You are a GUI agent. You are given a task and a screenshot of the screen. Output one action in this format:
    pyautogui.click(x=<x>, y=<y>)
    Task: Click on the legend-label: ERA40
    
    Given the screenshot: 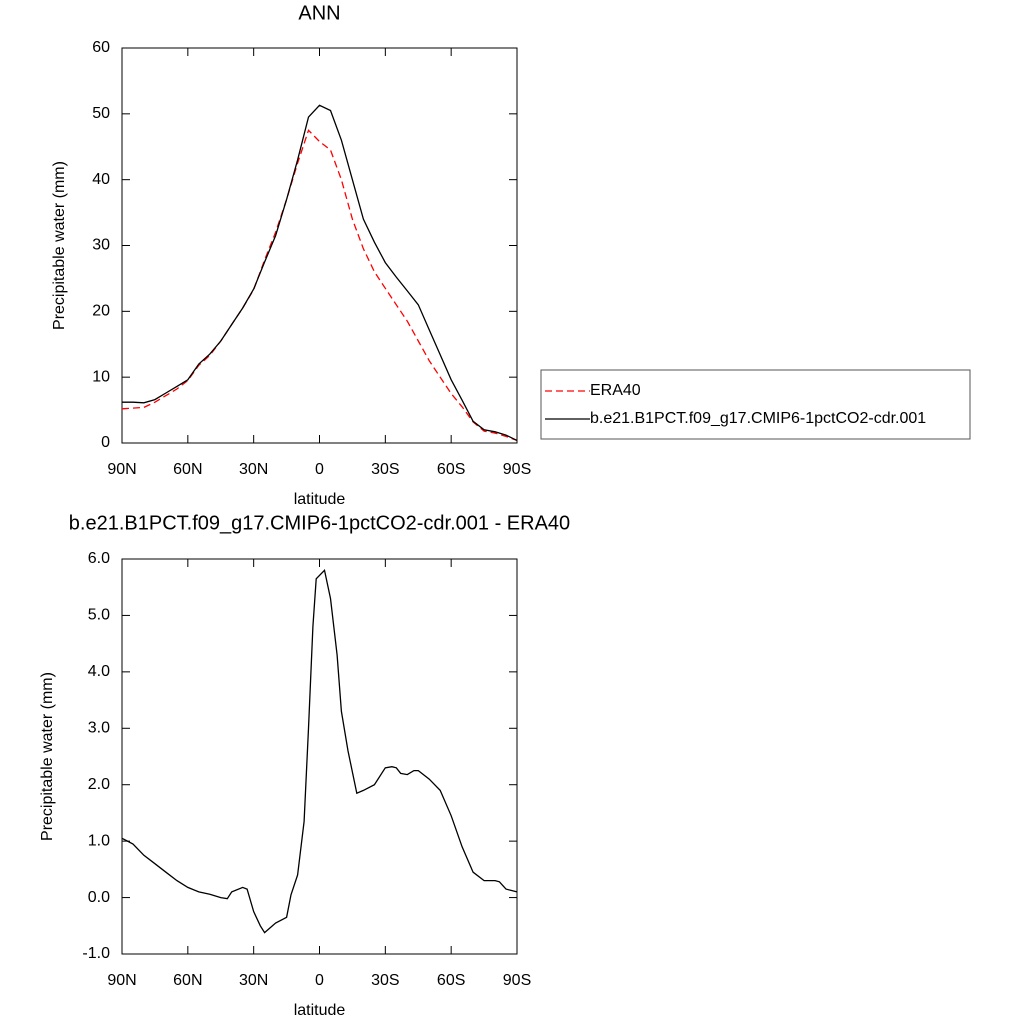 What is the action you would take?
    pyautogui.click(x=615, y=390)
    